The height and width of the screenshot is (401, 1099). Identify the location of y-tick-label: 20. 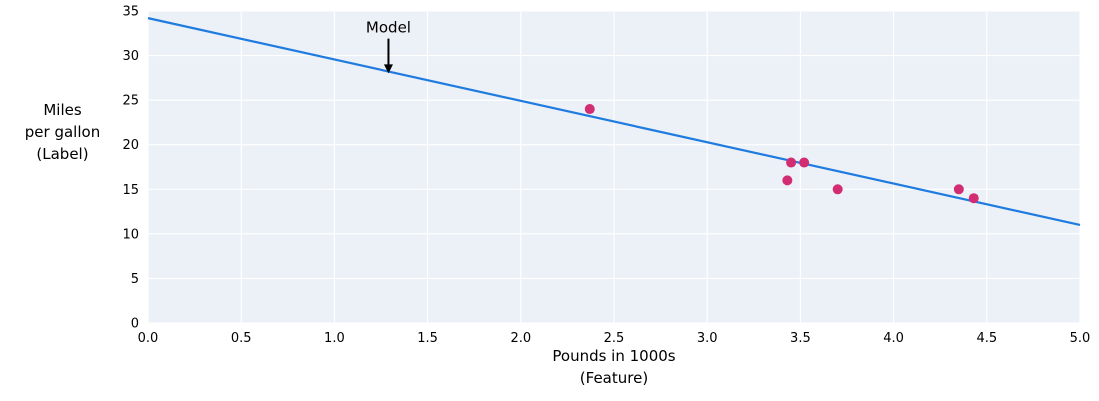
(130, 145).